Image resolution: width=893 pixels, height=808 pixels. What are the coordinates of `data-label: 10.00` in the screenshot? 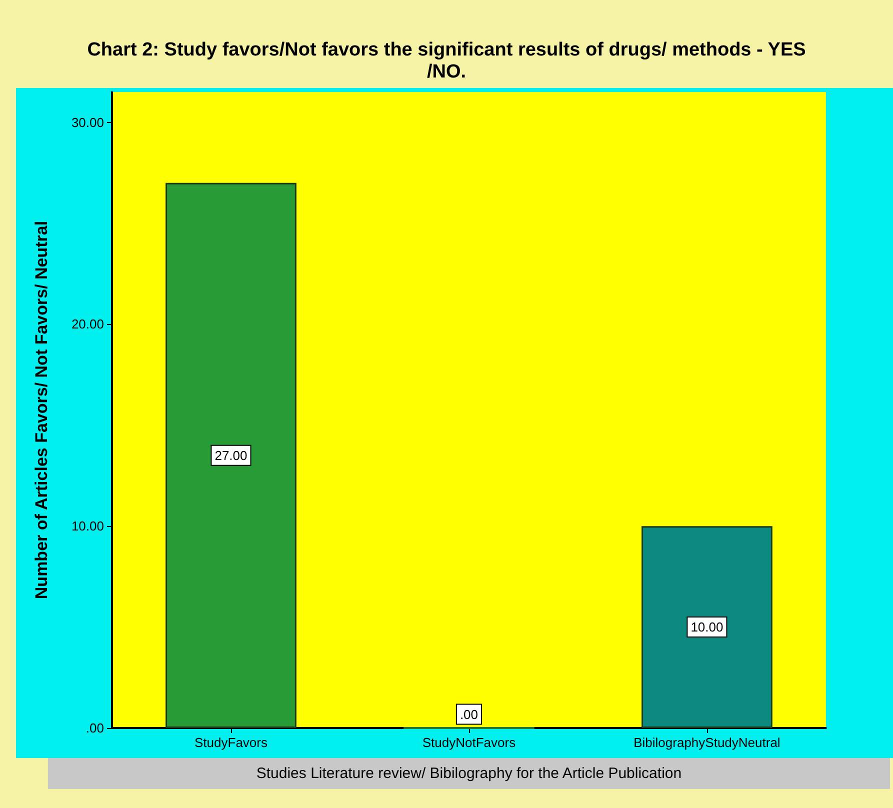 It's located at (707, 627).